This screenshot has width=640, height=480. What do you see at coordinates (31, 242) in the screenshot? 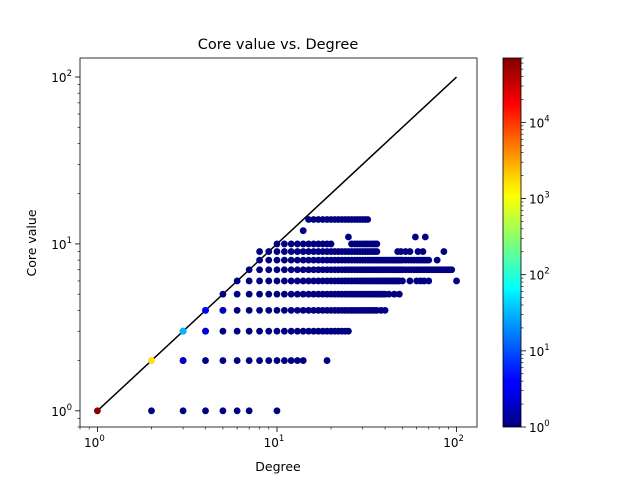
I see `y-axis-label: Core value` at bounding box center [31, 242].